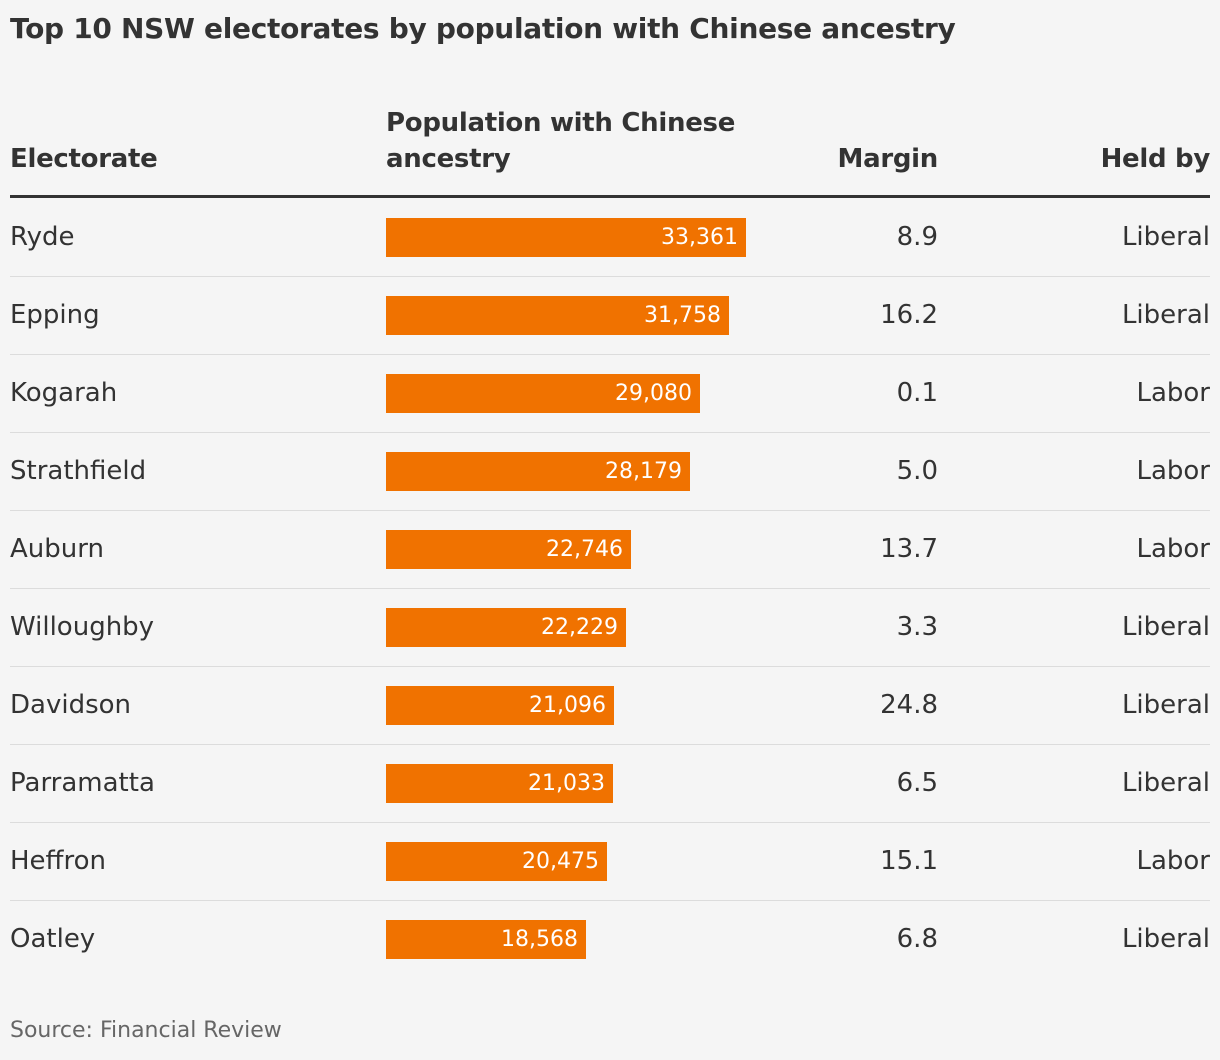 The width and height of the screenshot is (1220, 1060). Describe the element at coordinates (146, 1030) in the screenshot. I see `source-note: Source: Financial Review` at that location.